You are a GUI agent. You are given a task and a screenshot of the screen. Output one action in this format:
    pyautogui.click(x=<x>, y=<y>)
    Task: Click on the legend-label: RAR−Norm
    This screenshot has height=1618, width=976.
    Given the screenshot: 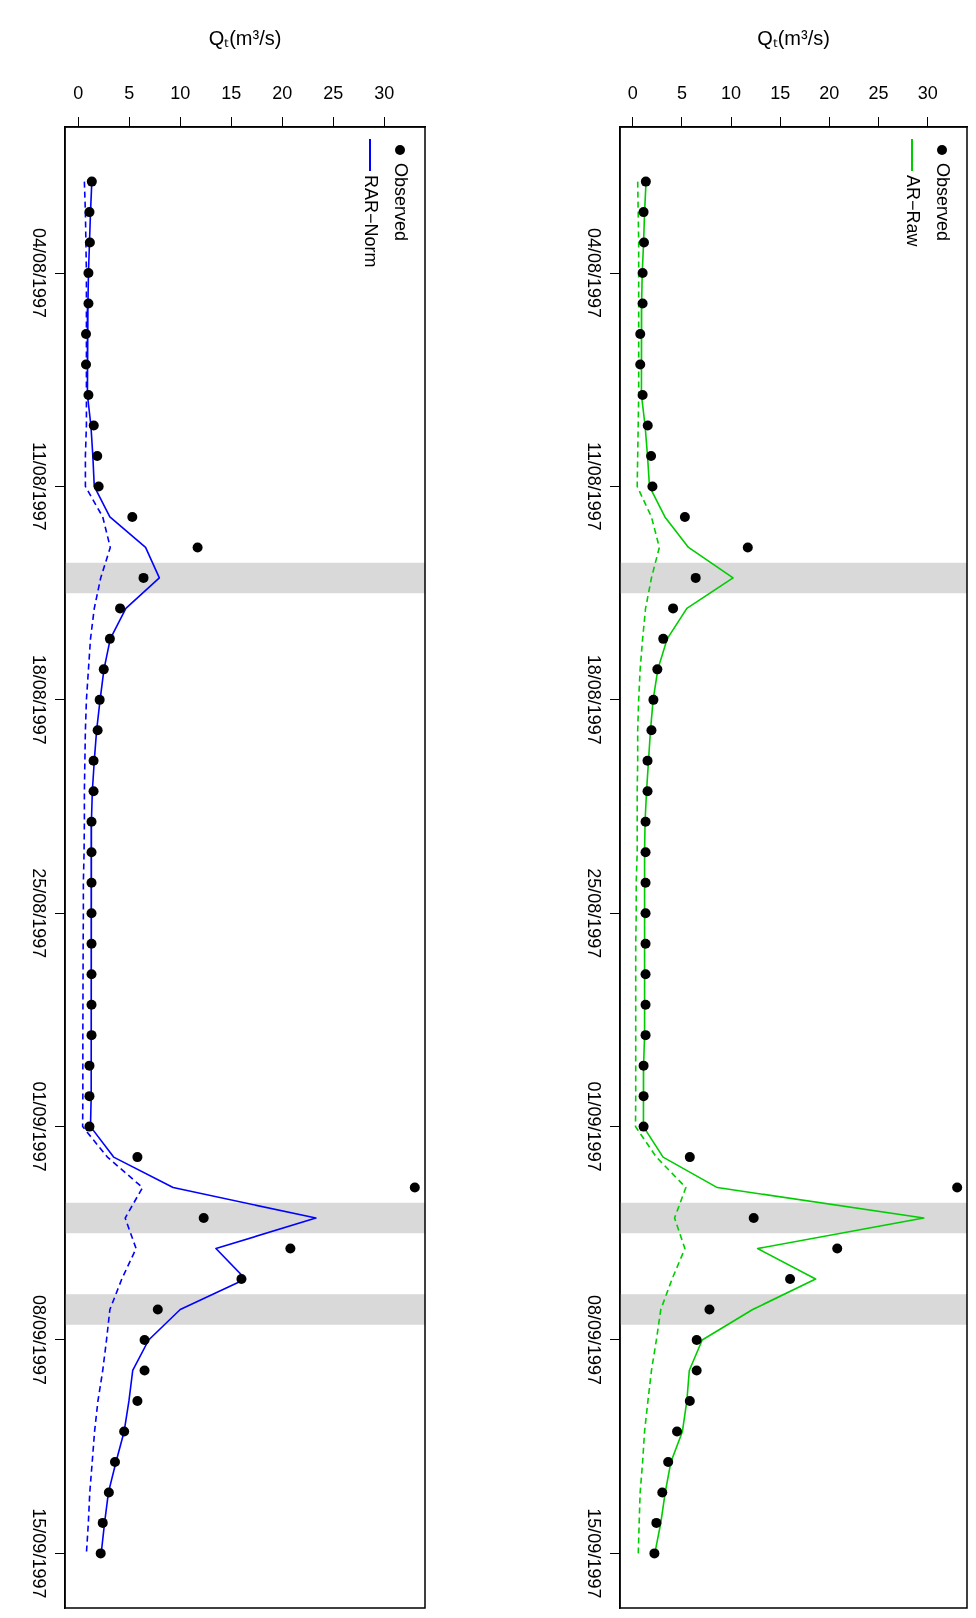 What is the action you would take?
    pyautogui.click(x=370, y=221)
    